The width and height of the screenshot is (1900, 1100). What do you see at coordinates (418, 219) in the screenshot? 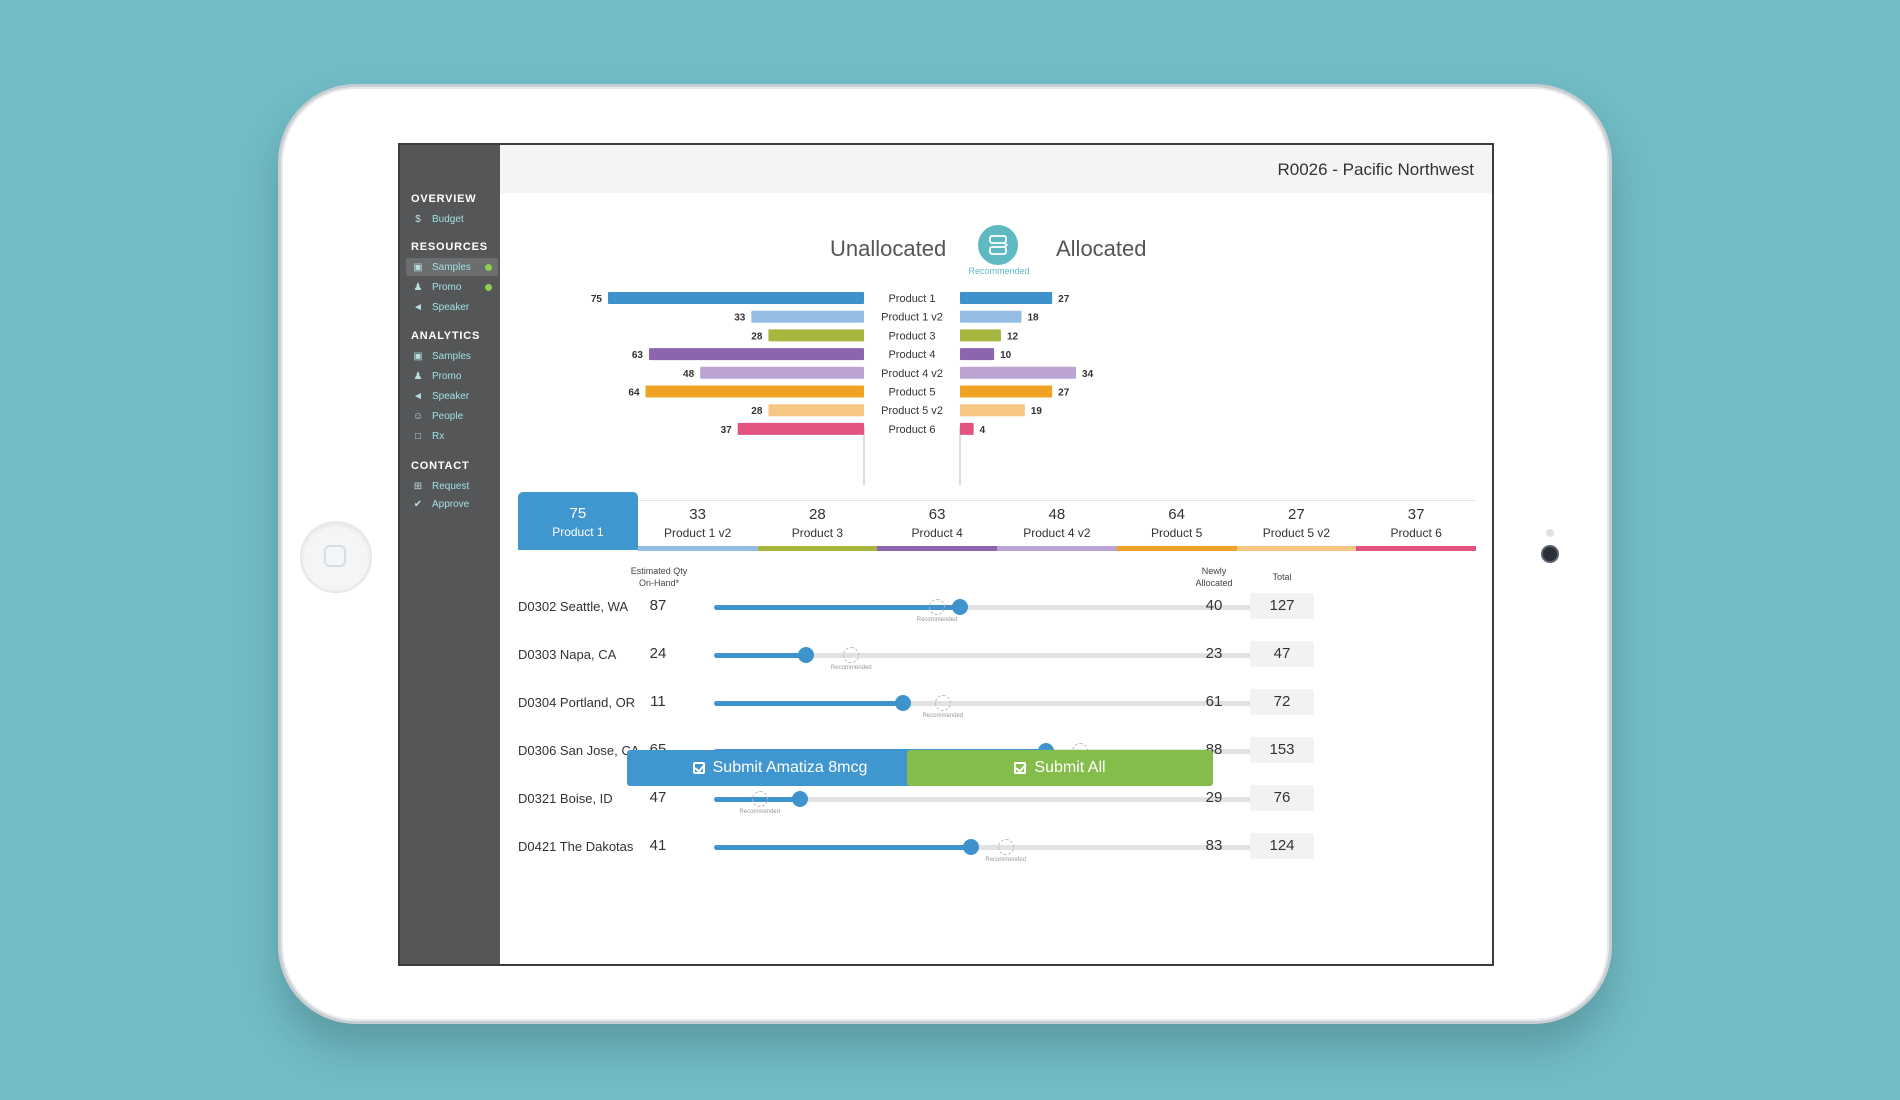
I see `dollar-icon: $` at bounding box center [418, 219].